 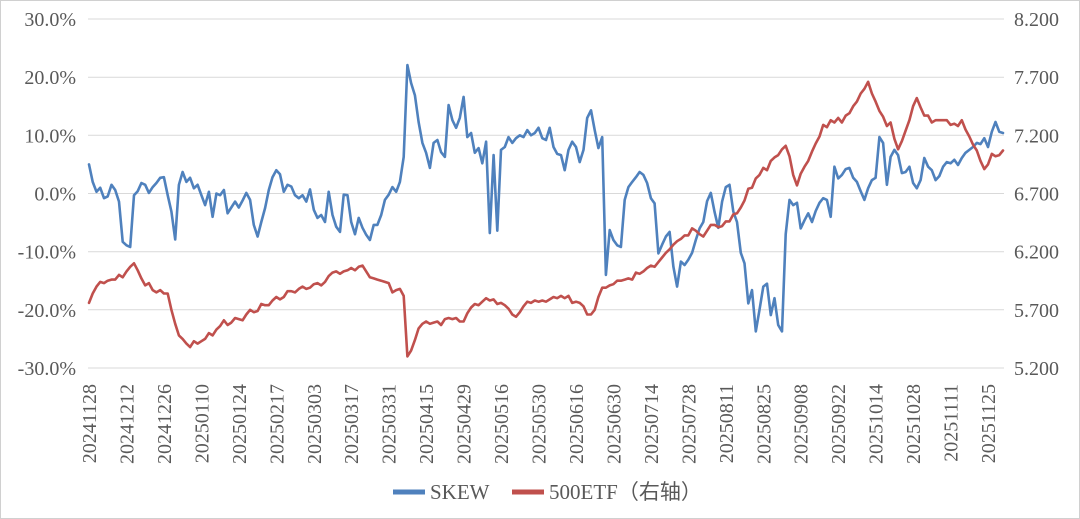 What do you see at coordinates (1036, 253) in the screenshot?
I see `right-axis-label: 6.200` at bounding box center [1036, 253].